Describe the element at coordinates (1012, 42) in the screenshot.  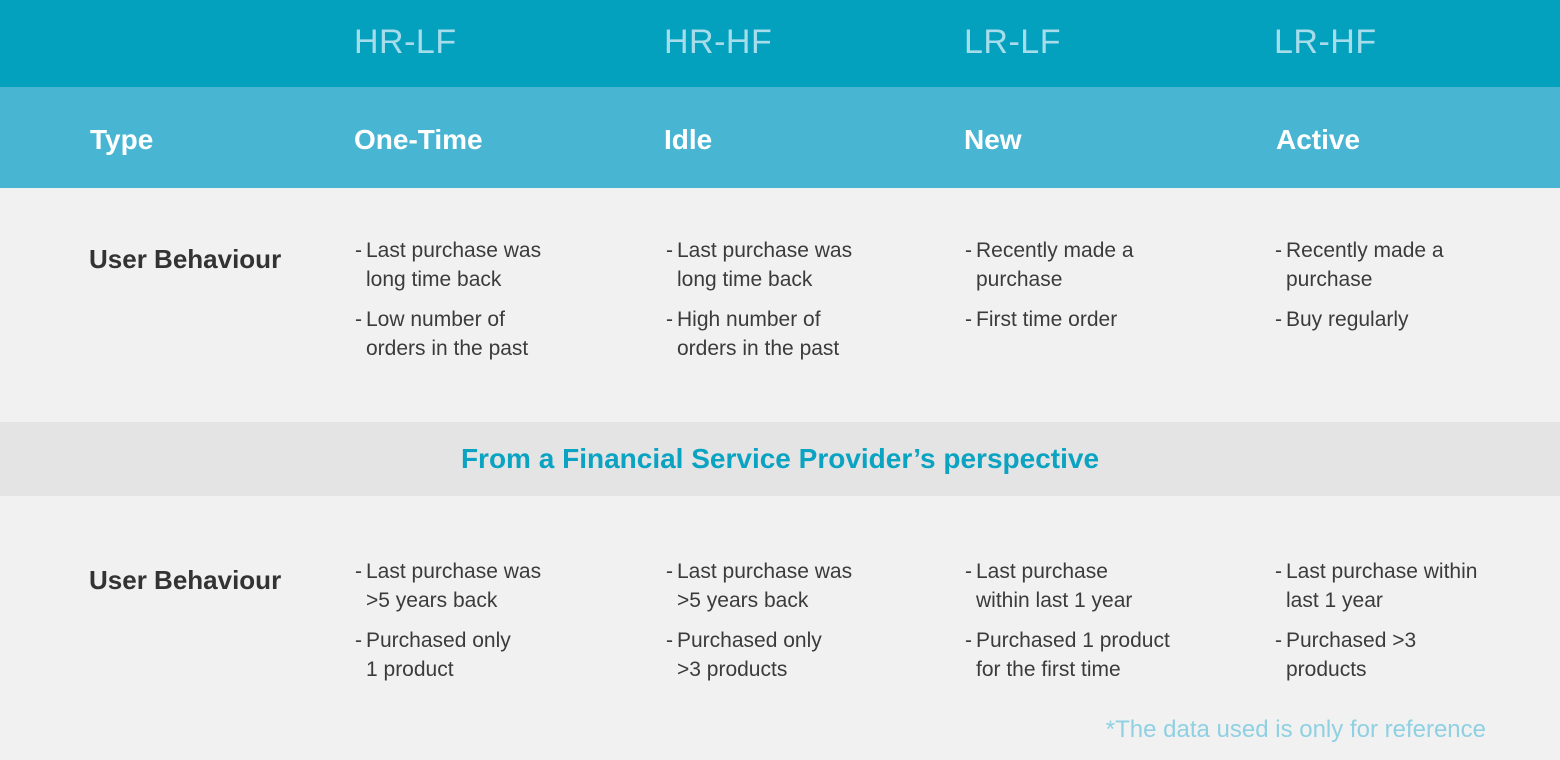
I see `segment-code-lr-lf: LR-LF` at that location.